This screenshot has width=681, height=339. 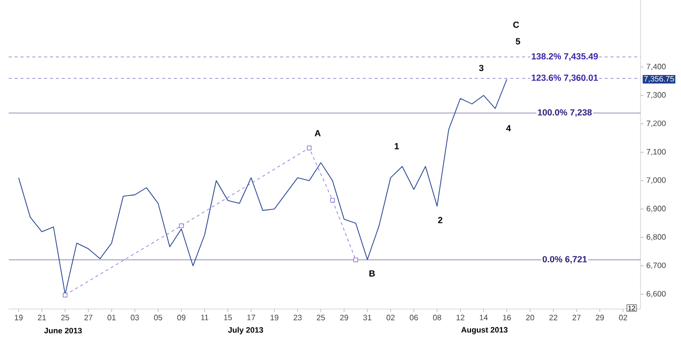 I want to click on annotation: 5, so click(x=518, y=41).